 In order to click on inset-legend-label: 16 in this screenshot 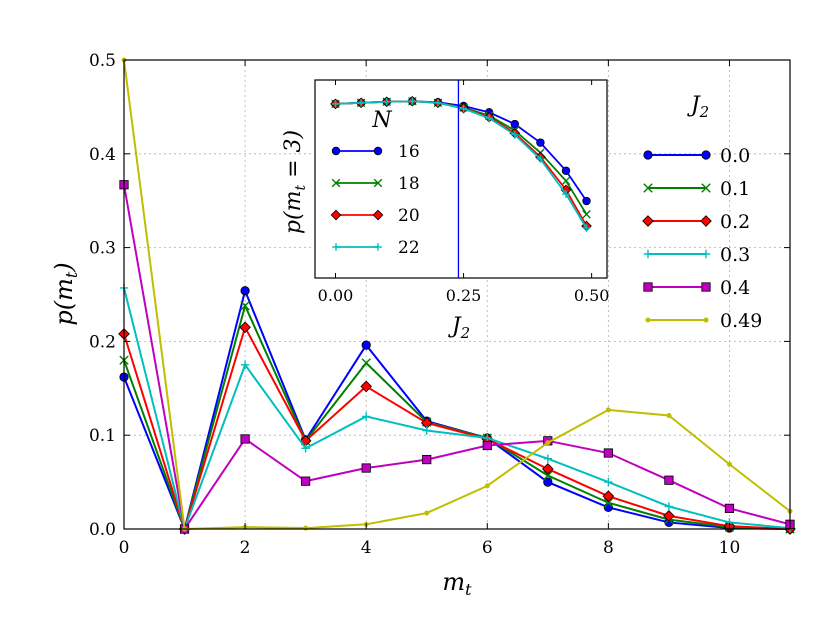, I will do `click(409, 152)`.